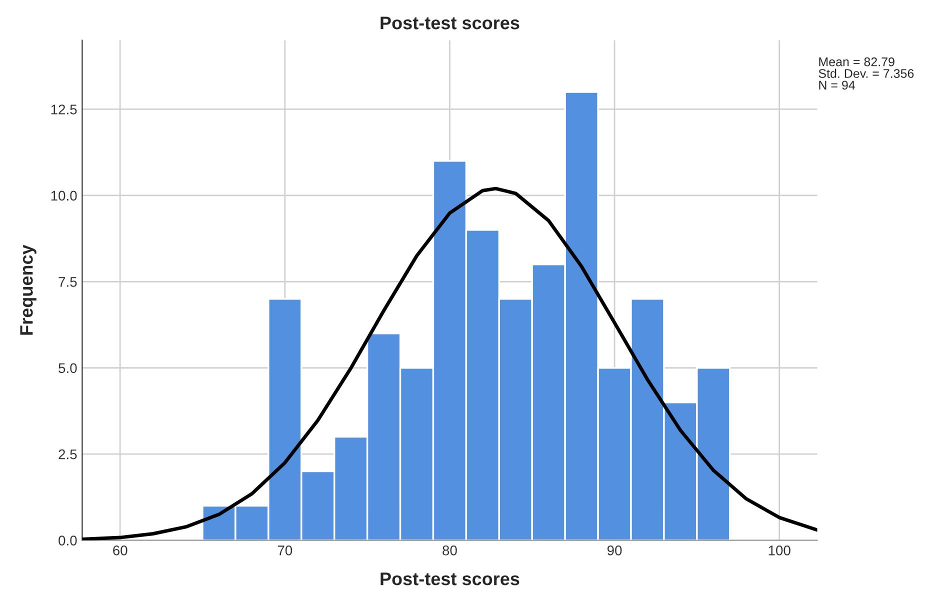  I want to click on y-tick-label: 5.0, so click(67, 368).